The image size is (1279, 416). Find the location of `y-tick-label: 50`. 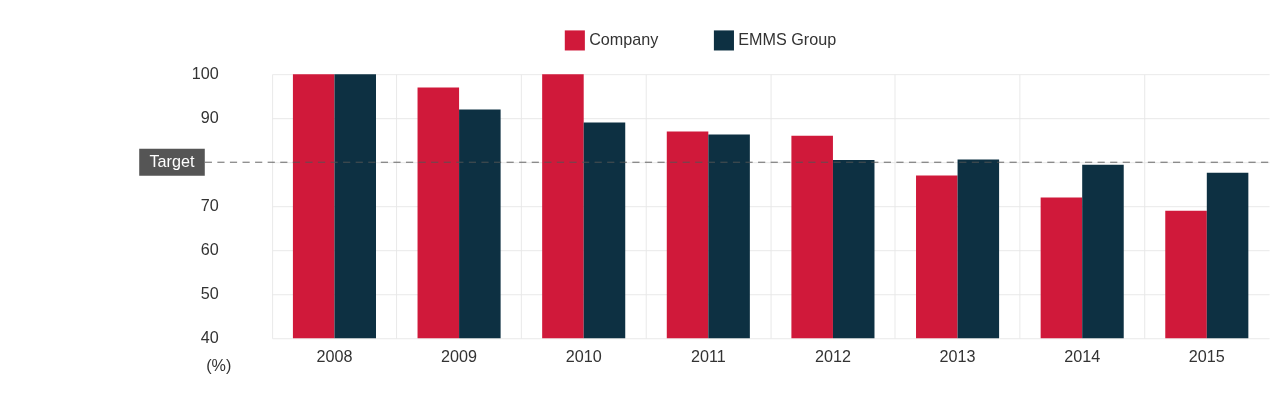

y-tick-label: 50 is located at coordinates (209, 293).